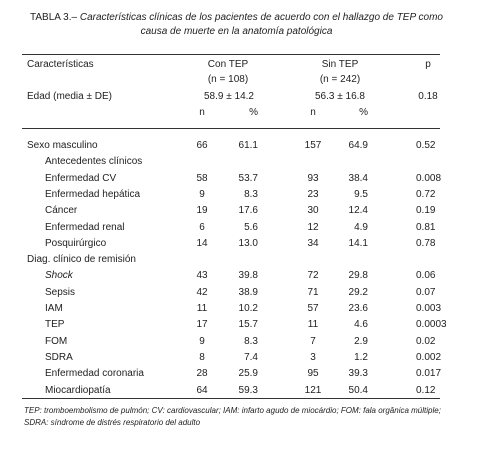 The image size is (479, 456). I want to click on row-label: IAM, so click(54, 308).